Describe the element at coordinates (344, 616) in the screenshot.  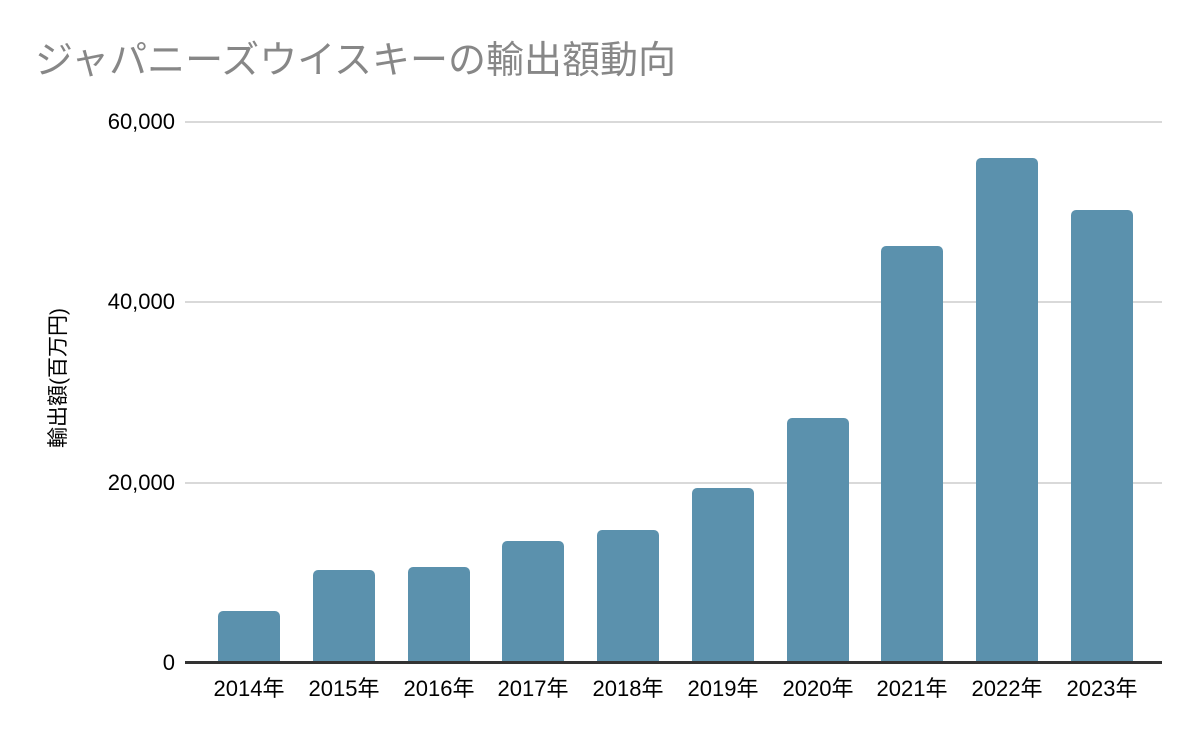
I see `bar-2015年` at that location.